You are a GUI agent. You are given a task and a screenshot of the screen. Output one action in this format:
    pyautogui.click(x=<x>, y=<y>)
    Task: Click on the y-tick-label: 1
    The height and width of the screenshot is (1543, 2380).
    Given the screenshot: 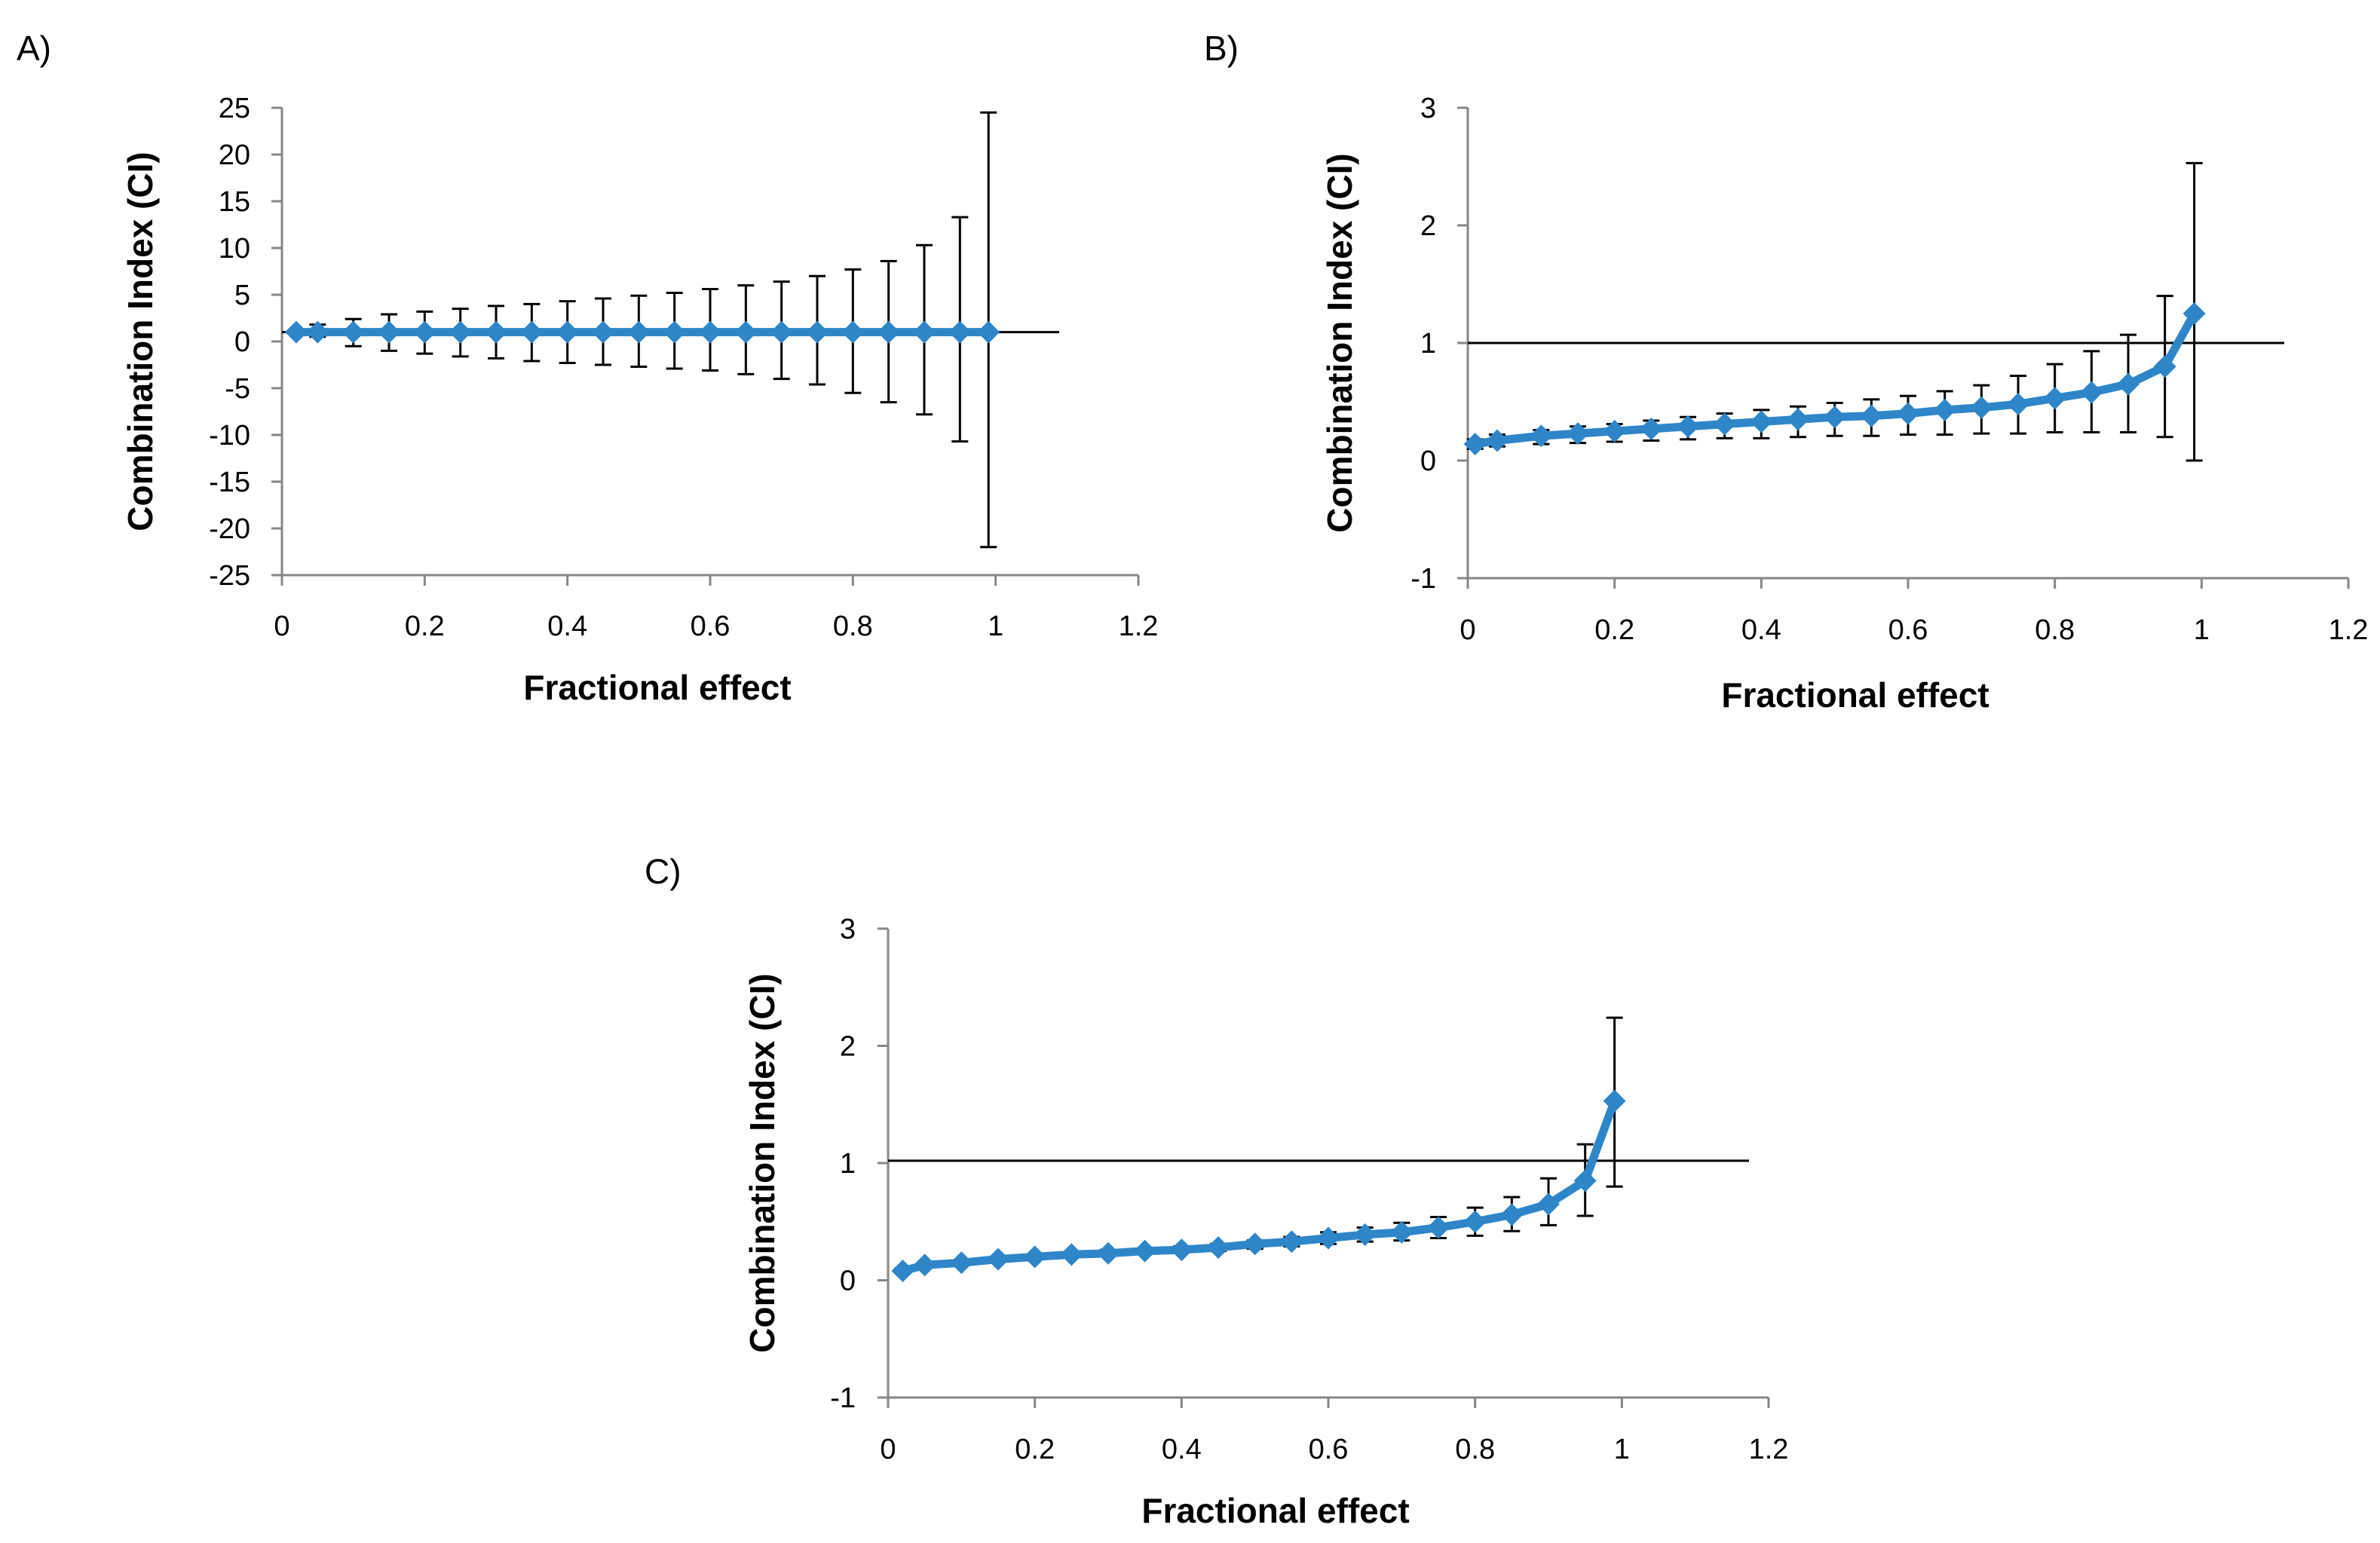 What is the action you would take?
    pyautogui.click(x=848, y=1164)
    